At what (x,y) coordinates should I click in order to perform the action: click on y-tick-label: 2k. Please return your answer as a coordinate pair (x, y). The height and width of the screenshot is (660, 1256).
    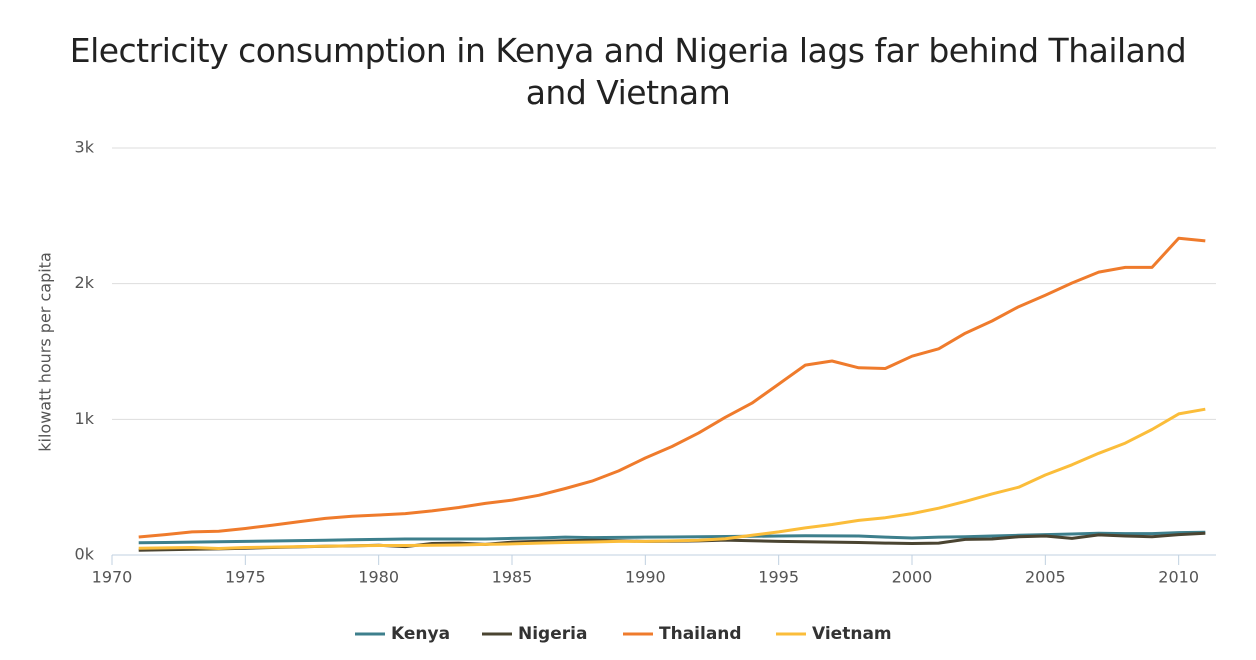
    Looking at the image, I should click on (85, 282).